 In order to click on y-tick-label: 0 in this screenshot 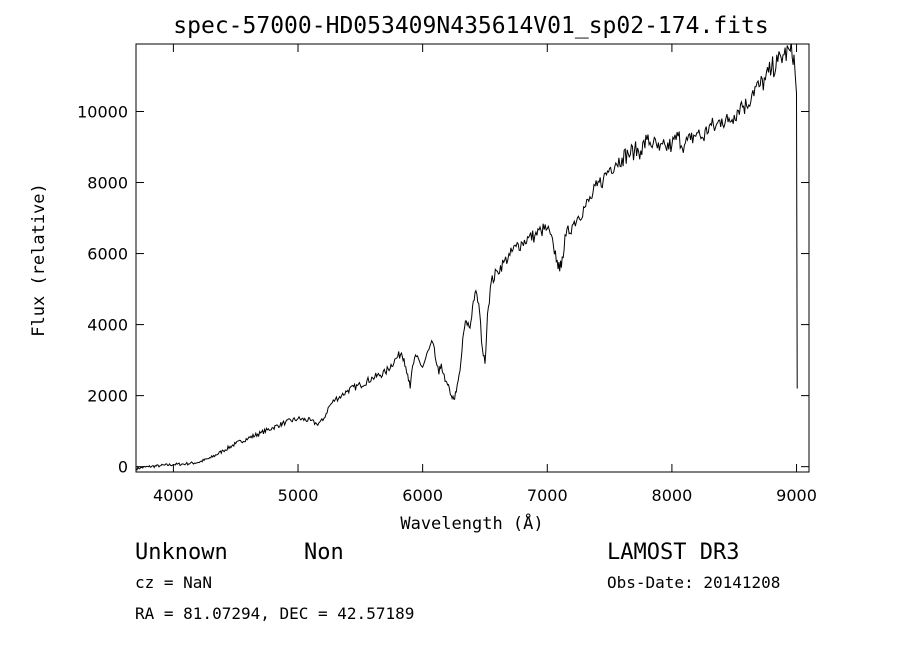, I will do `click(123, 467)`.